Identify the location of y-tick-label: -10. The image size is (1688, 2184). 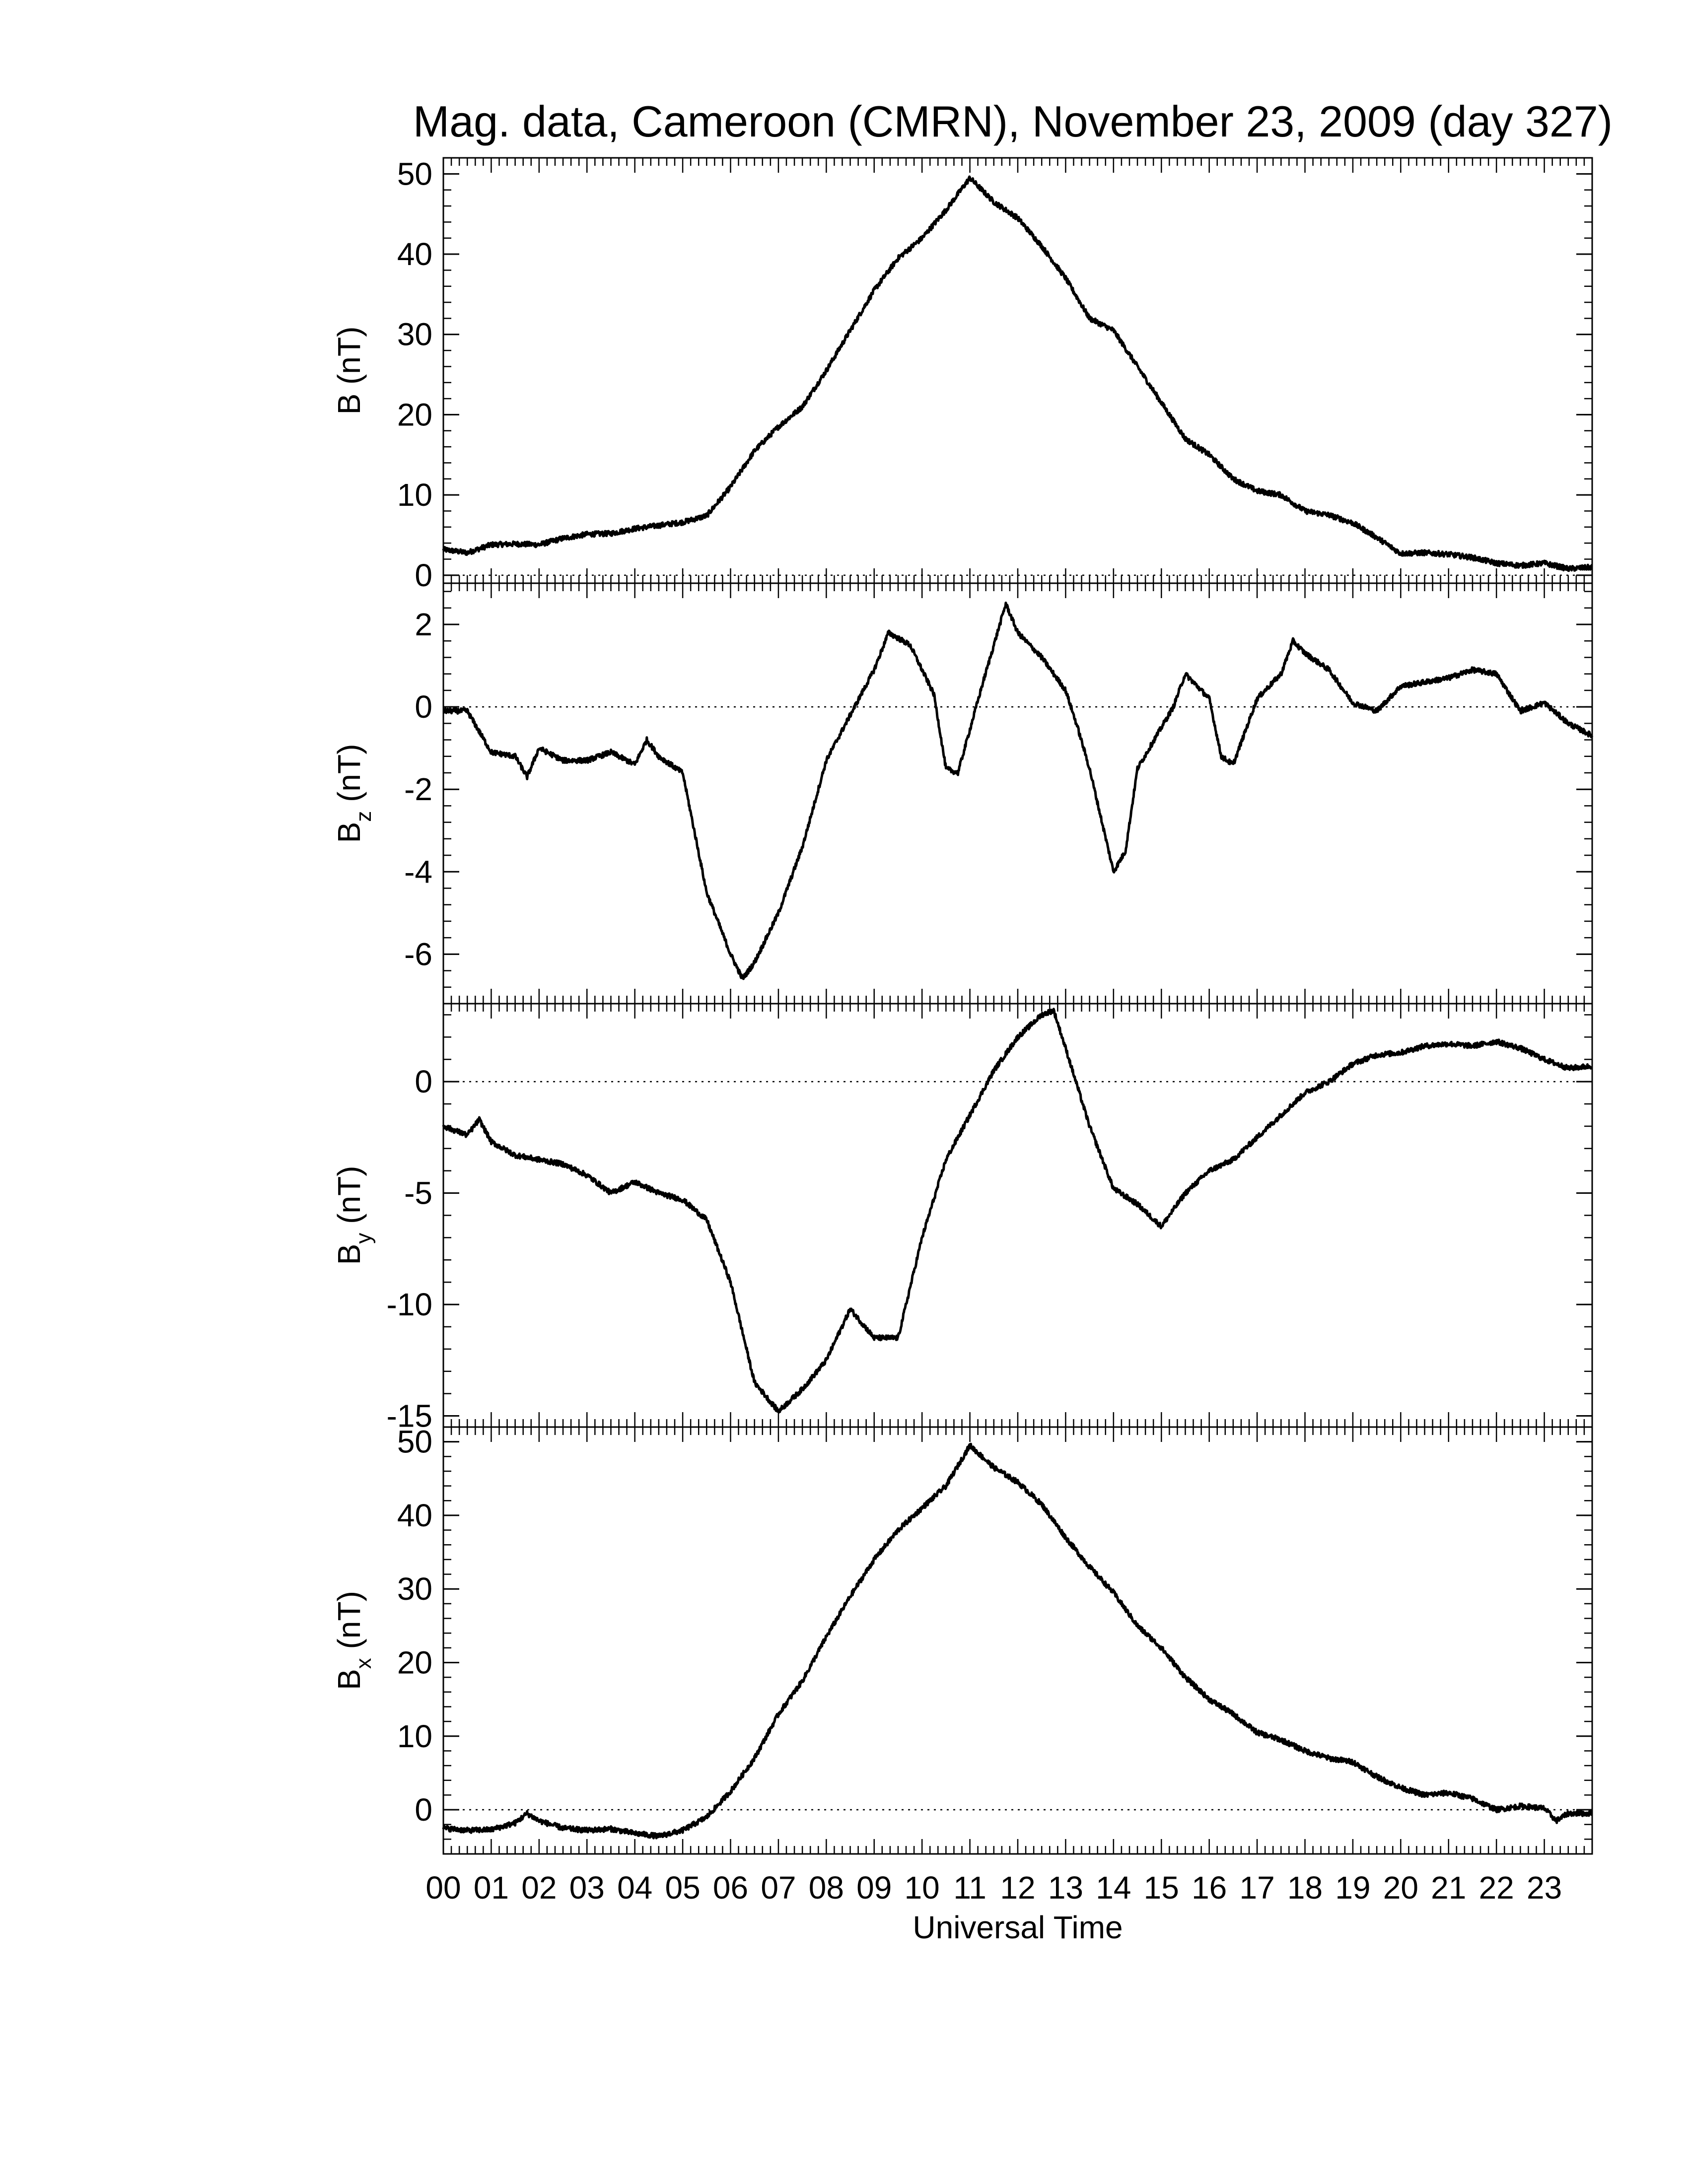
(410, 1304).